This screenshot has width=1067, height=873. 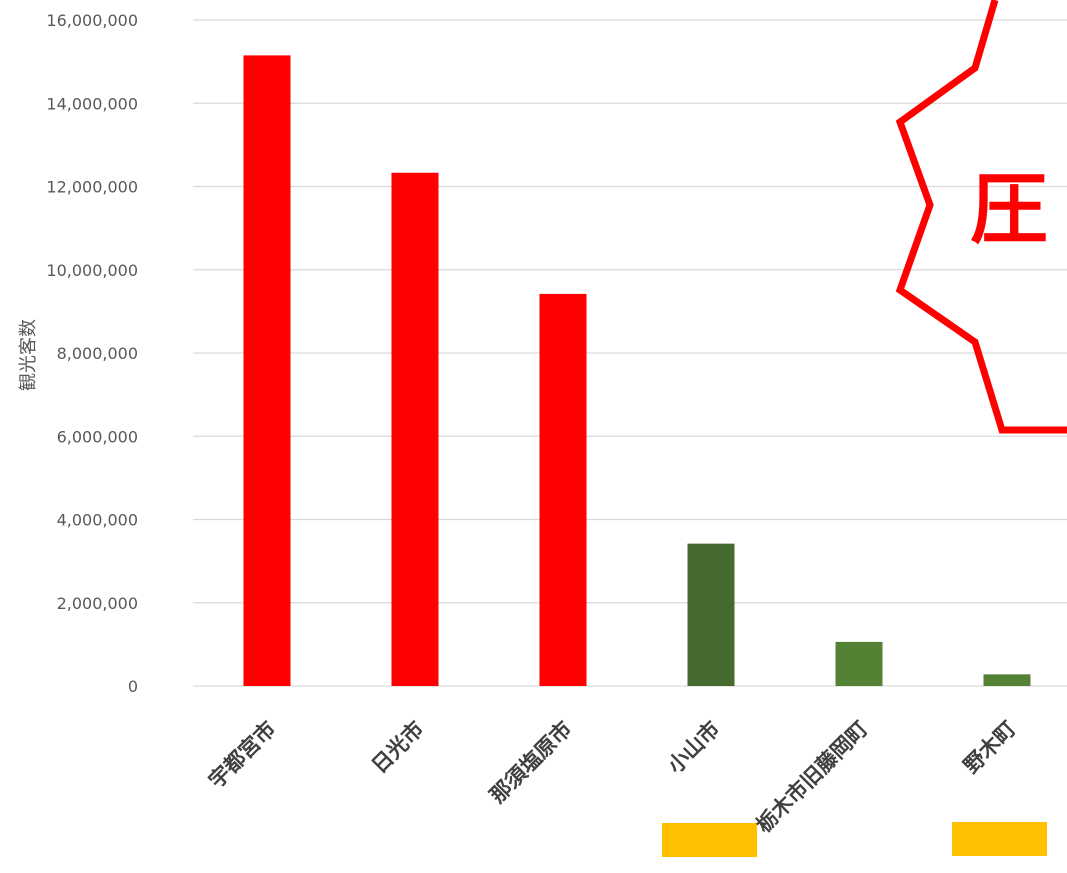 What do you see at coordinates (812, 777) in the screenshot?
I see `x-category-label: 栃木市旧藤岡町` at bounding box center [812, 777].